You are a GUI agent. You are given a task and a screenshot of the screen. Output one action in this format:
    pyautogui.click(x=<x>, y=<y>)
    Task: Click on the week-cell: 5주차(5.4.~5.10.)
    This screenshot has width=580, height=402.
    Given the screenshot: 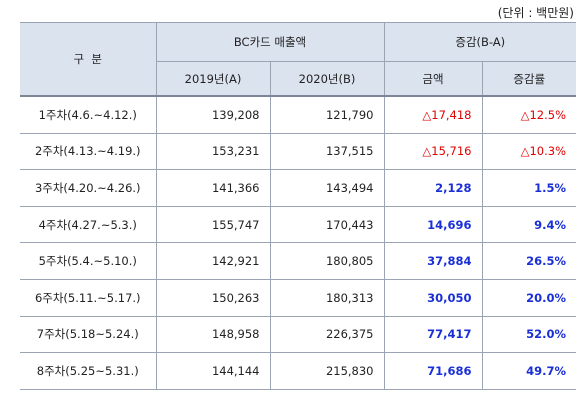 What is the action you would take?
    pyautogui.click(x=88, y=261)
    